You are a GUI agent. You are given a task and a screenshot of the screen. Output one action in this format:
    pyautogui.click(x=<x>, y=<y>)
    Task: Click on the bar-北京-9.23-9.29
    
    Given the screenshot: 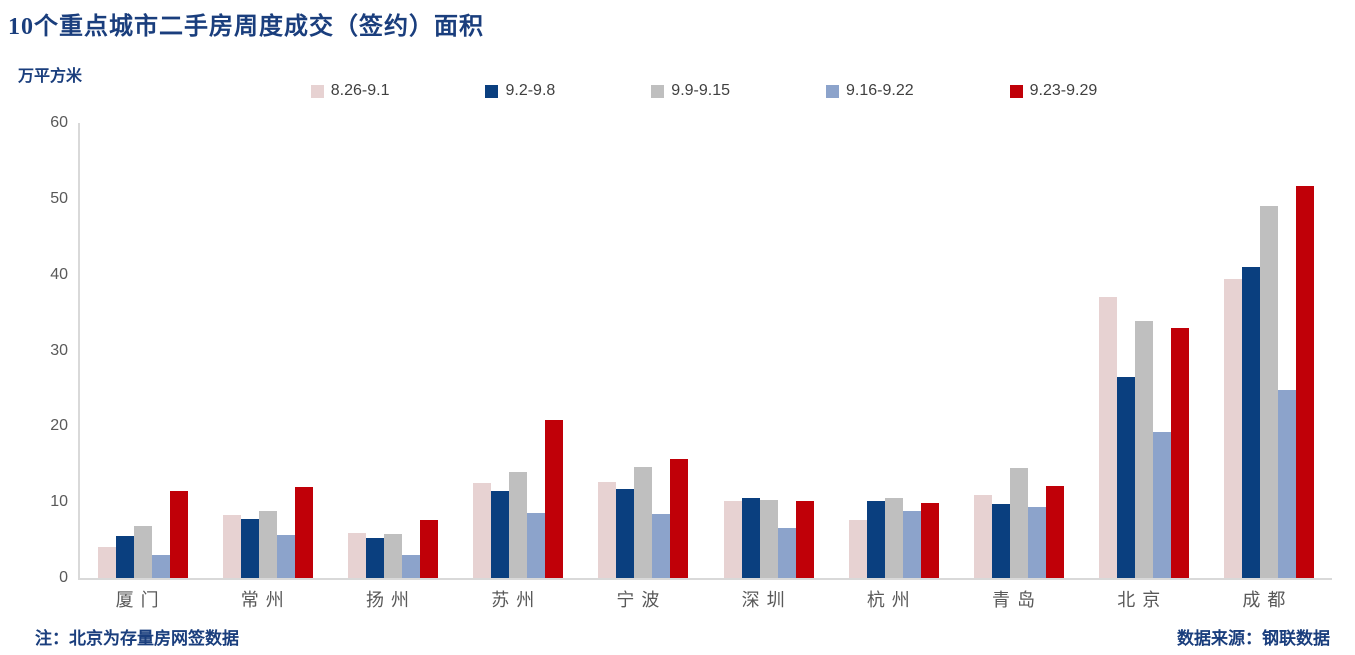 What is the action you would take?
    pyautogui.click(x=1180, y=452)
    